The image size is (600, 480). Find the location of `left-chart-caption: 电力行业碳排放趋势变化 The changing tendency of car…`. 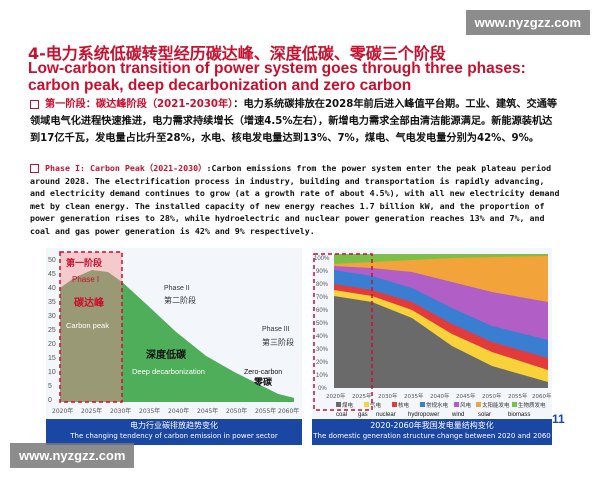

left-chart-caption: 电力行业碳排放趋势变化 The changing tendency of car… is located at coordinates (174, 432).